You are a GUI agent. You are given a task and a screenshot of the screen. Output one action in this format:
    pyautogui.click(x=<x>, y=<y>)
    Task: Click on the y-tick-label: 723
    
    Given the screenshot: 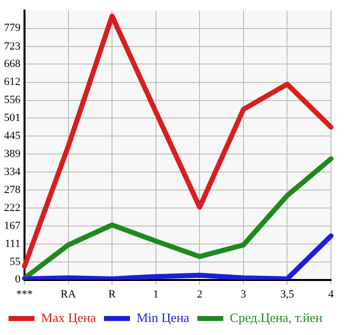 What is the action you would take?
    pyautogui.click(x=12, y=46)
    